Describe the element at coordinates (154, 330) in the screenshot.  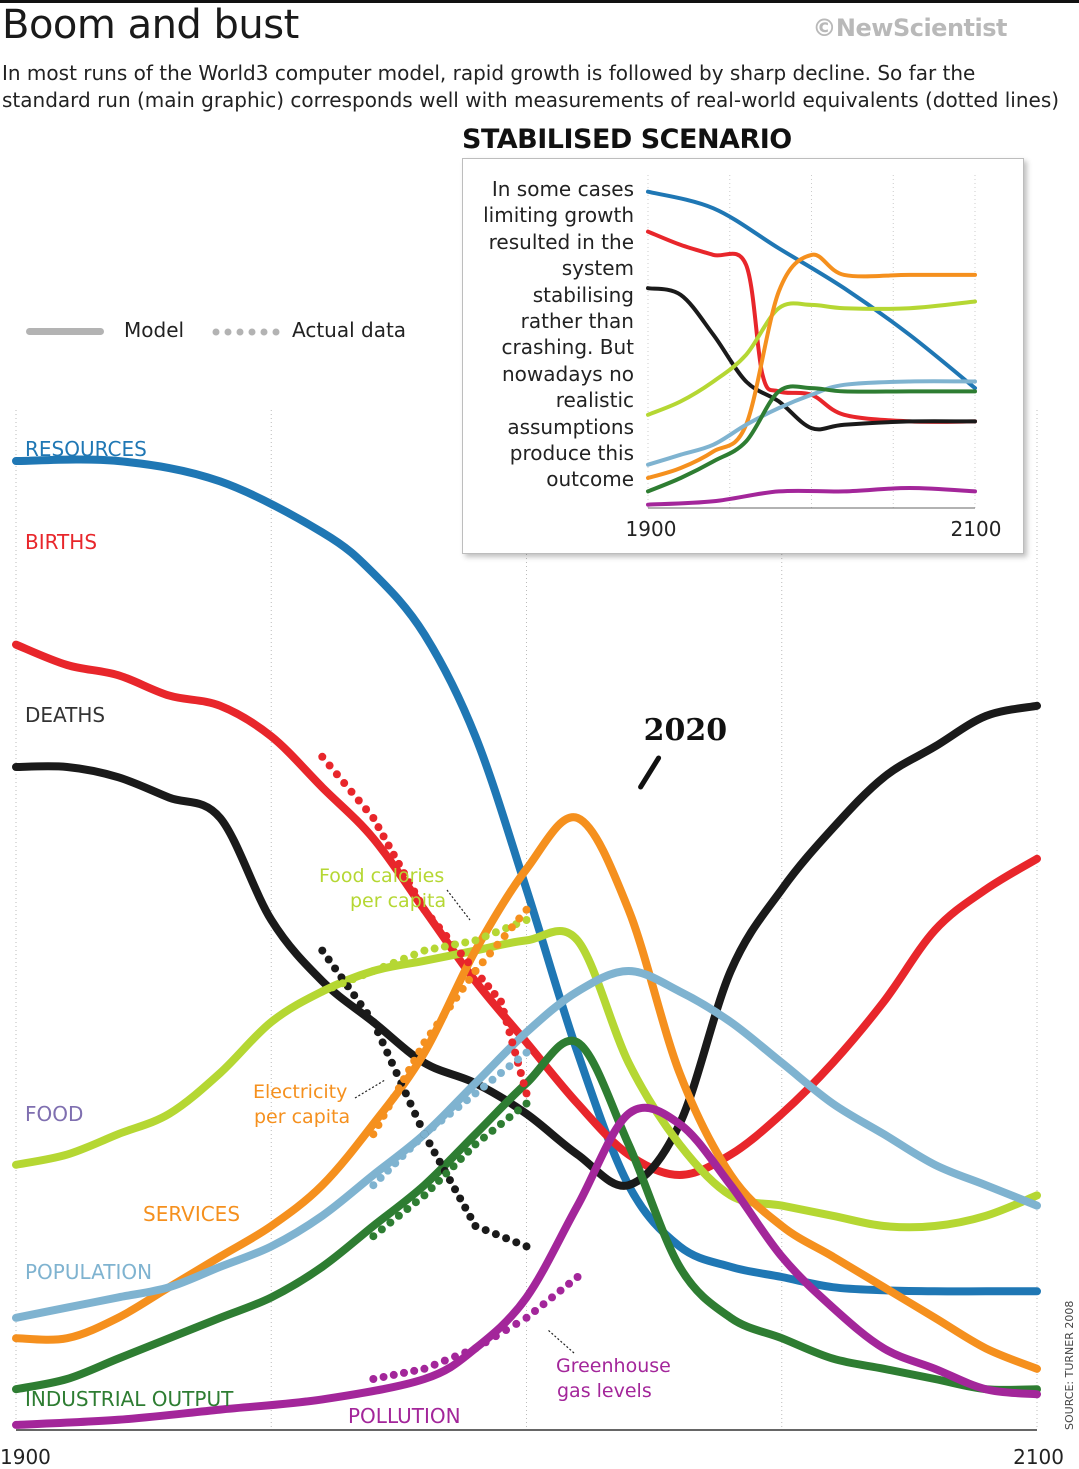
I see `legend-model-label: Model` at that location.